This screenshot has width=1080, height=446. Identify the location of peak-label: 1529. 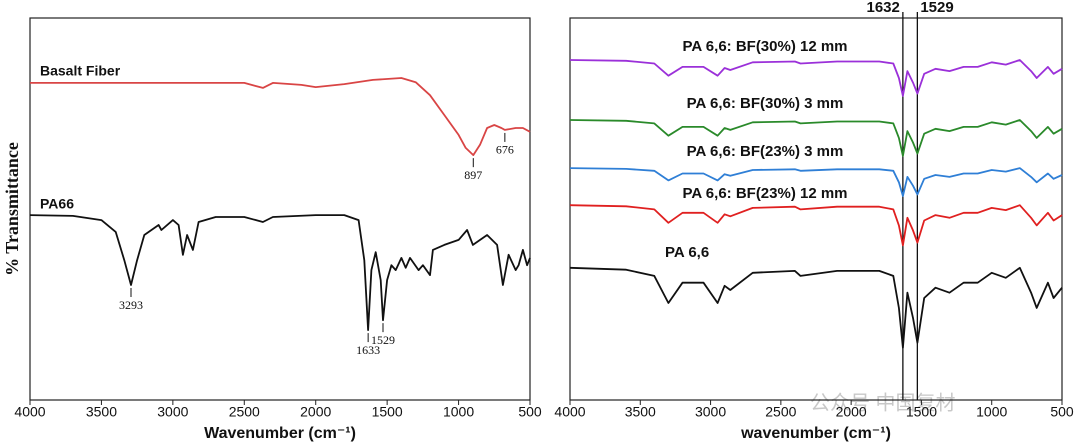
(383, 340).